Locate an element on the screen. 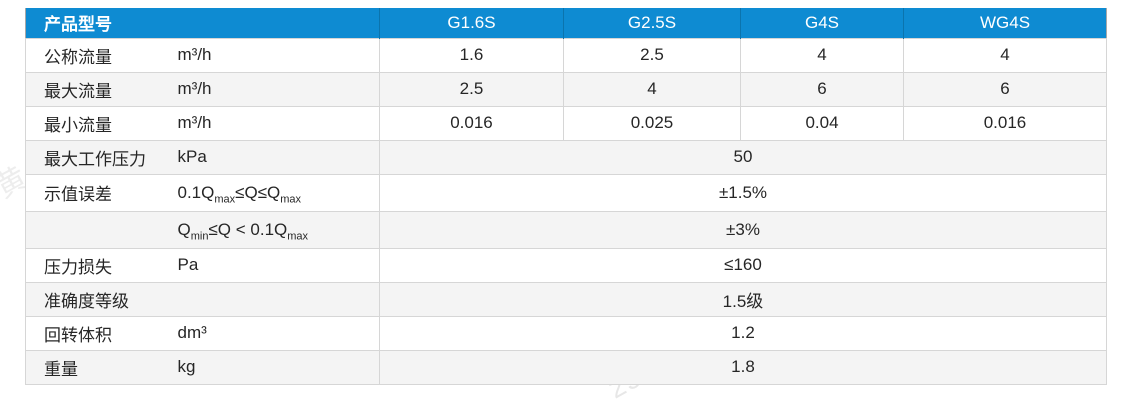 This screenshot has width=1123, height=401. row-unit is located at coordinates (278, 299).